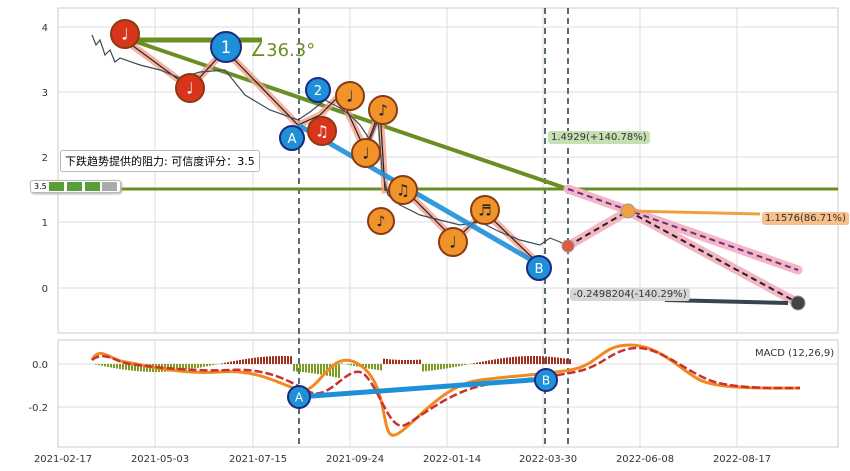  I want to click on resistance-note: 下跌趋势提供的阻力: 可信度评分：3.5, so click(160, 161).